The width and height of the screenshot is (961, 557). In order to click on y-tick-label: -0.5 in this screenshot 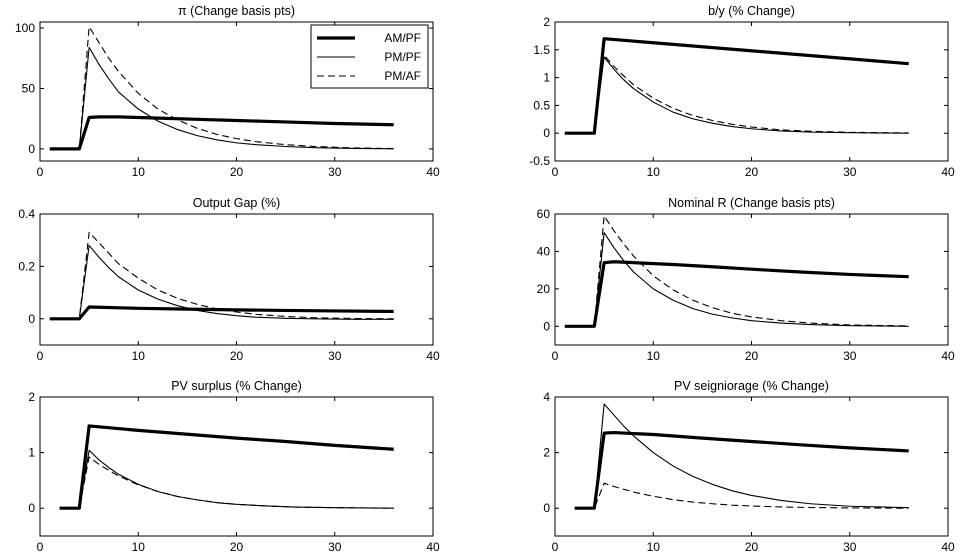, I will do `click(539, 161)`.